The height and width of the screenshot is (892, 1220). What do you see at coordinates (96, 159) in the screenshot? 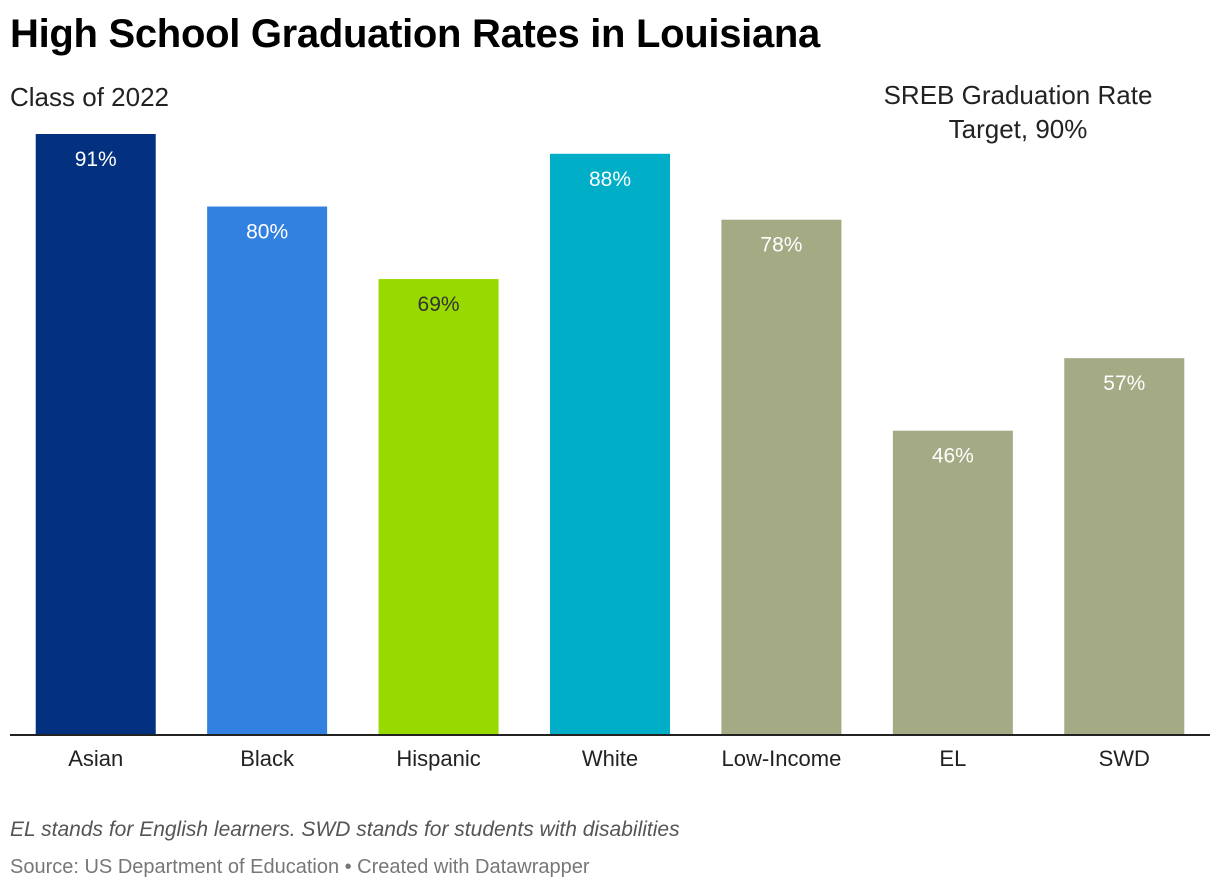
I see `value-label-asian: 91%` at bounding box center [96, 159].